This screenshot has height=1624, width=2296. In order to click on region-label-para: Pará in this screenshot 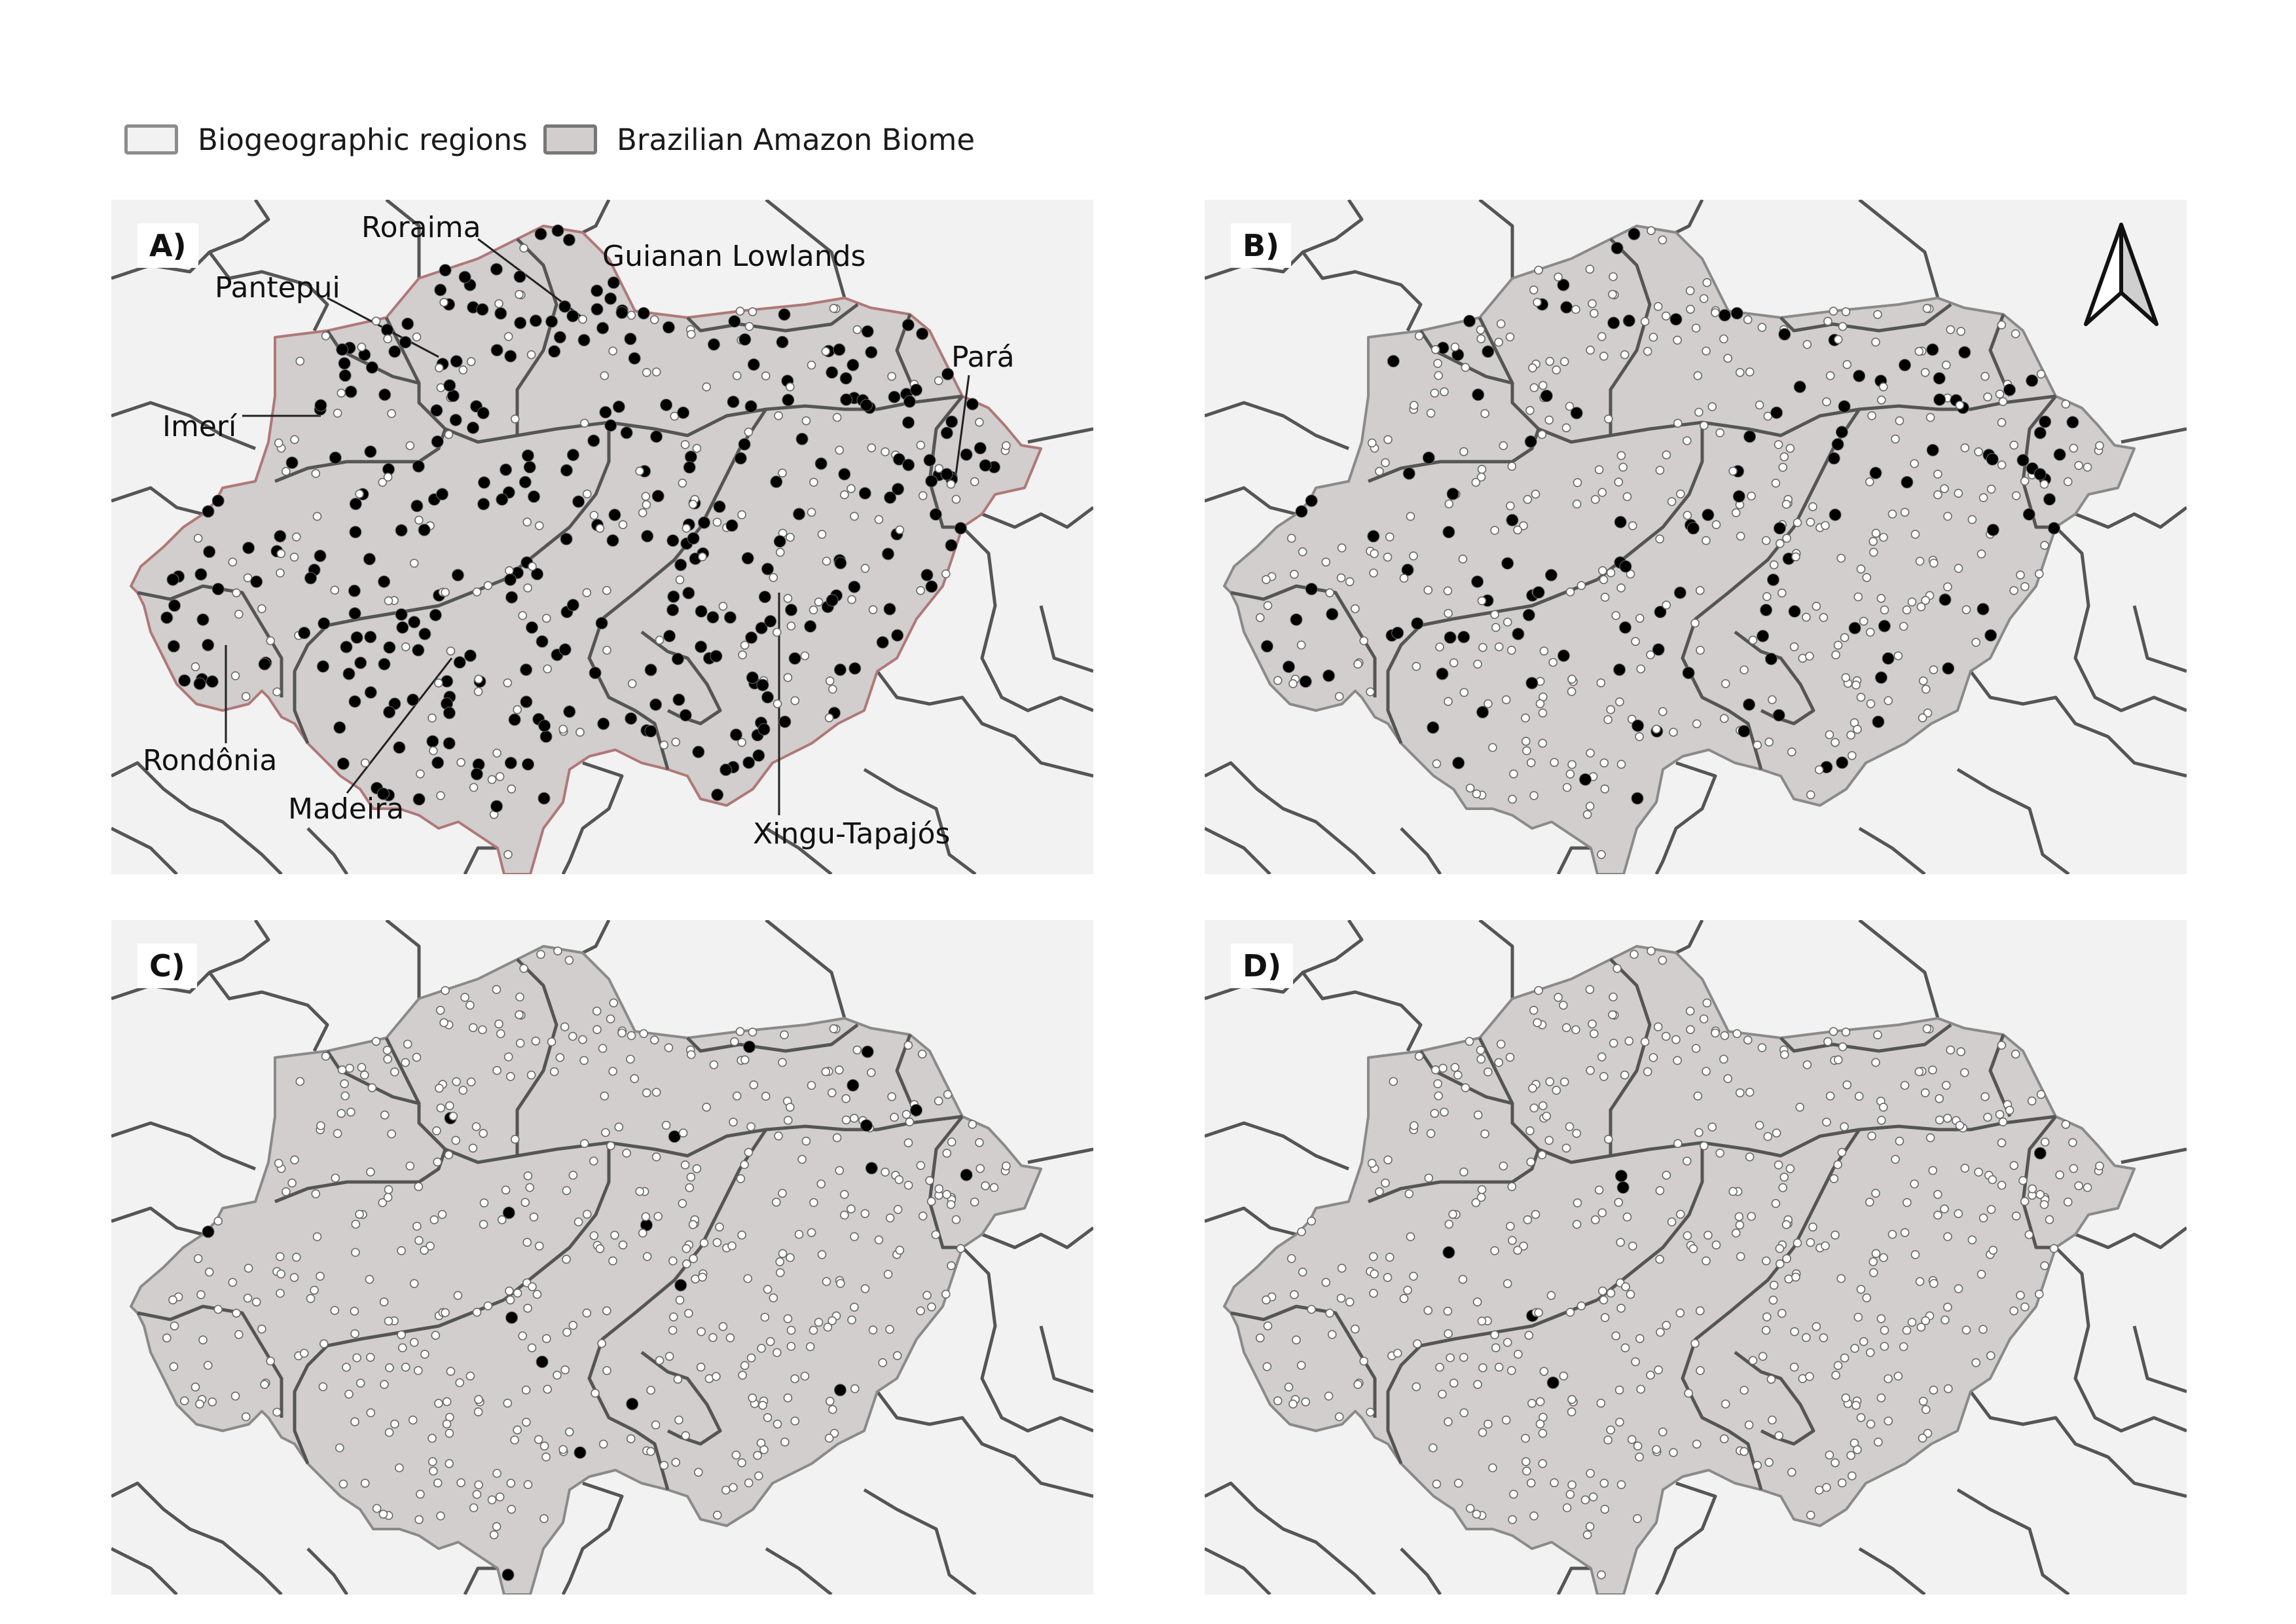, I will do `click(983, 357)`.